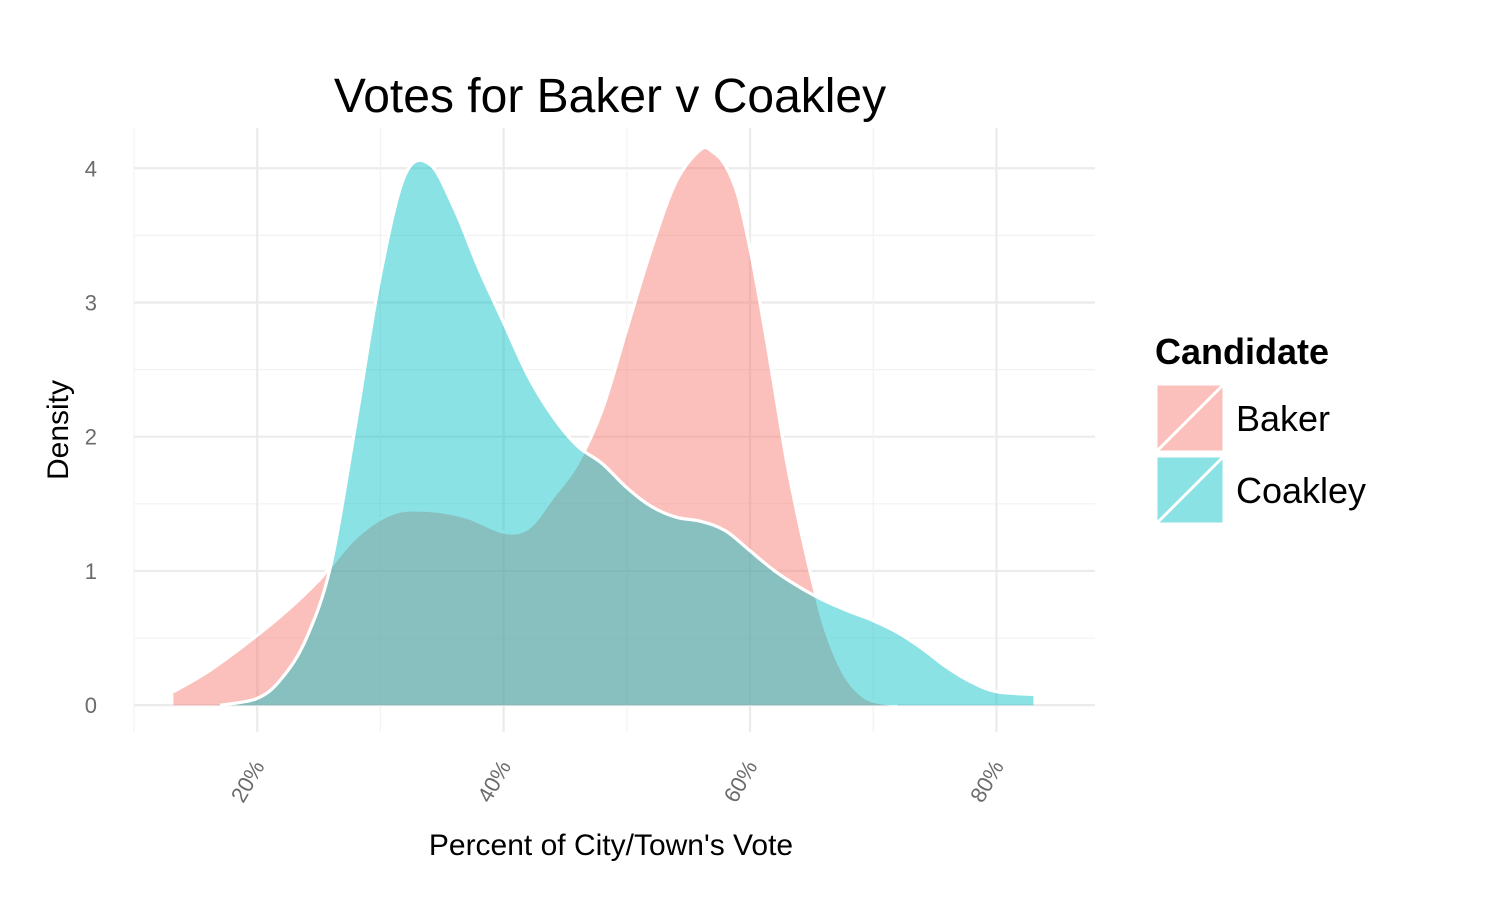  I want to click on y-tick-label: 4, so click(91, 168).